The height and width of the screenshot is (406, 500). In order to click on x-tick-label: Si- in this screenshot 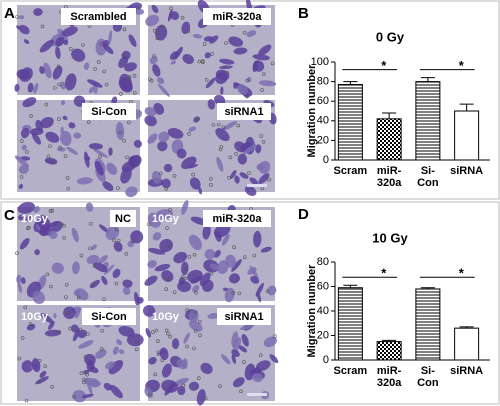, I will do `click(428, 371)`.